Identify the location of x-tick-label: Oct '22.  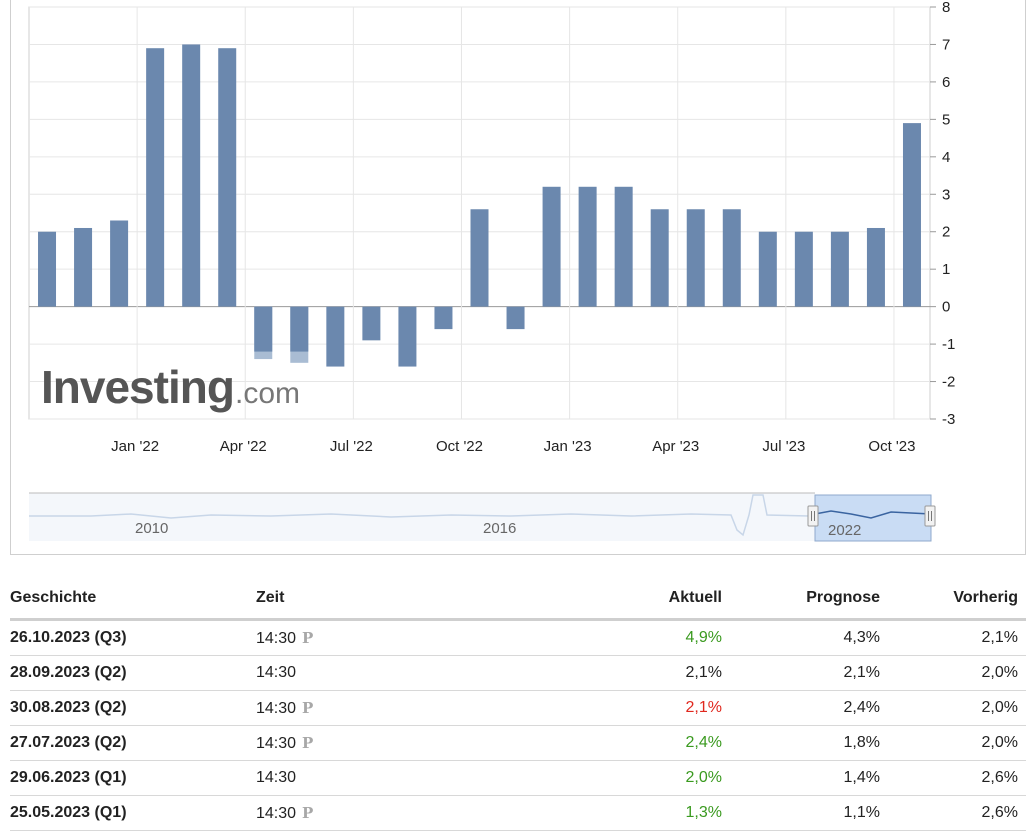
(459, 446).